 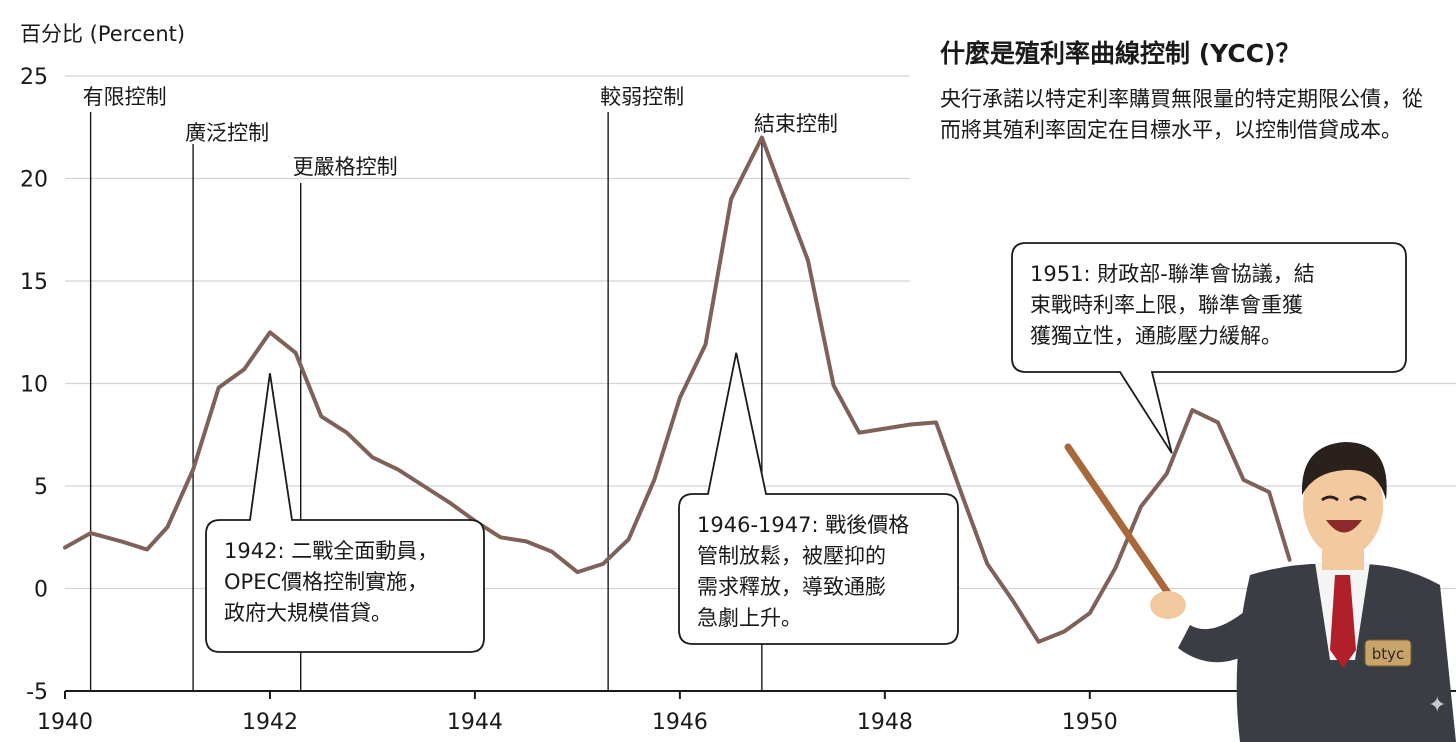 What do you see at coordinates (803, 525) in the screenshot?
I see `annotation-line: 1946-1947: 戰後價格` at bounding box center [803, 525].